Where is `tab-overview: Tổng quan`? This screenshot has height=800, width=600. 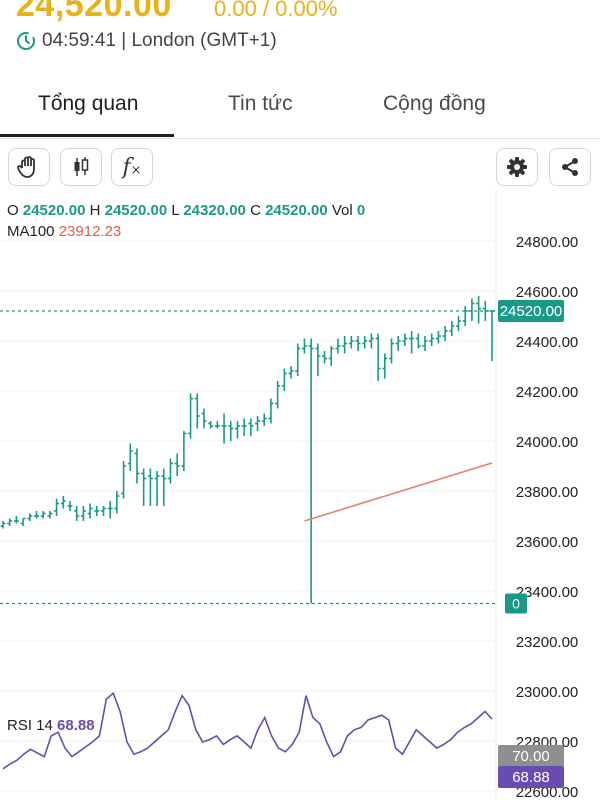 tab-overview: Tổng quan is located at coordinates (88, 103).